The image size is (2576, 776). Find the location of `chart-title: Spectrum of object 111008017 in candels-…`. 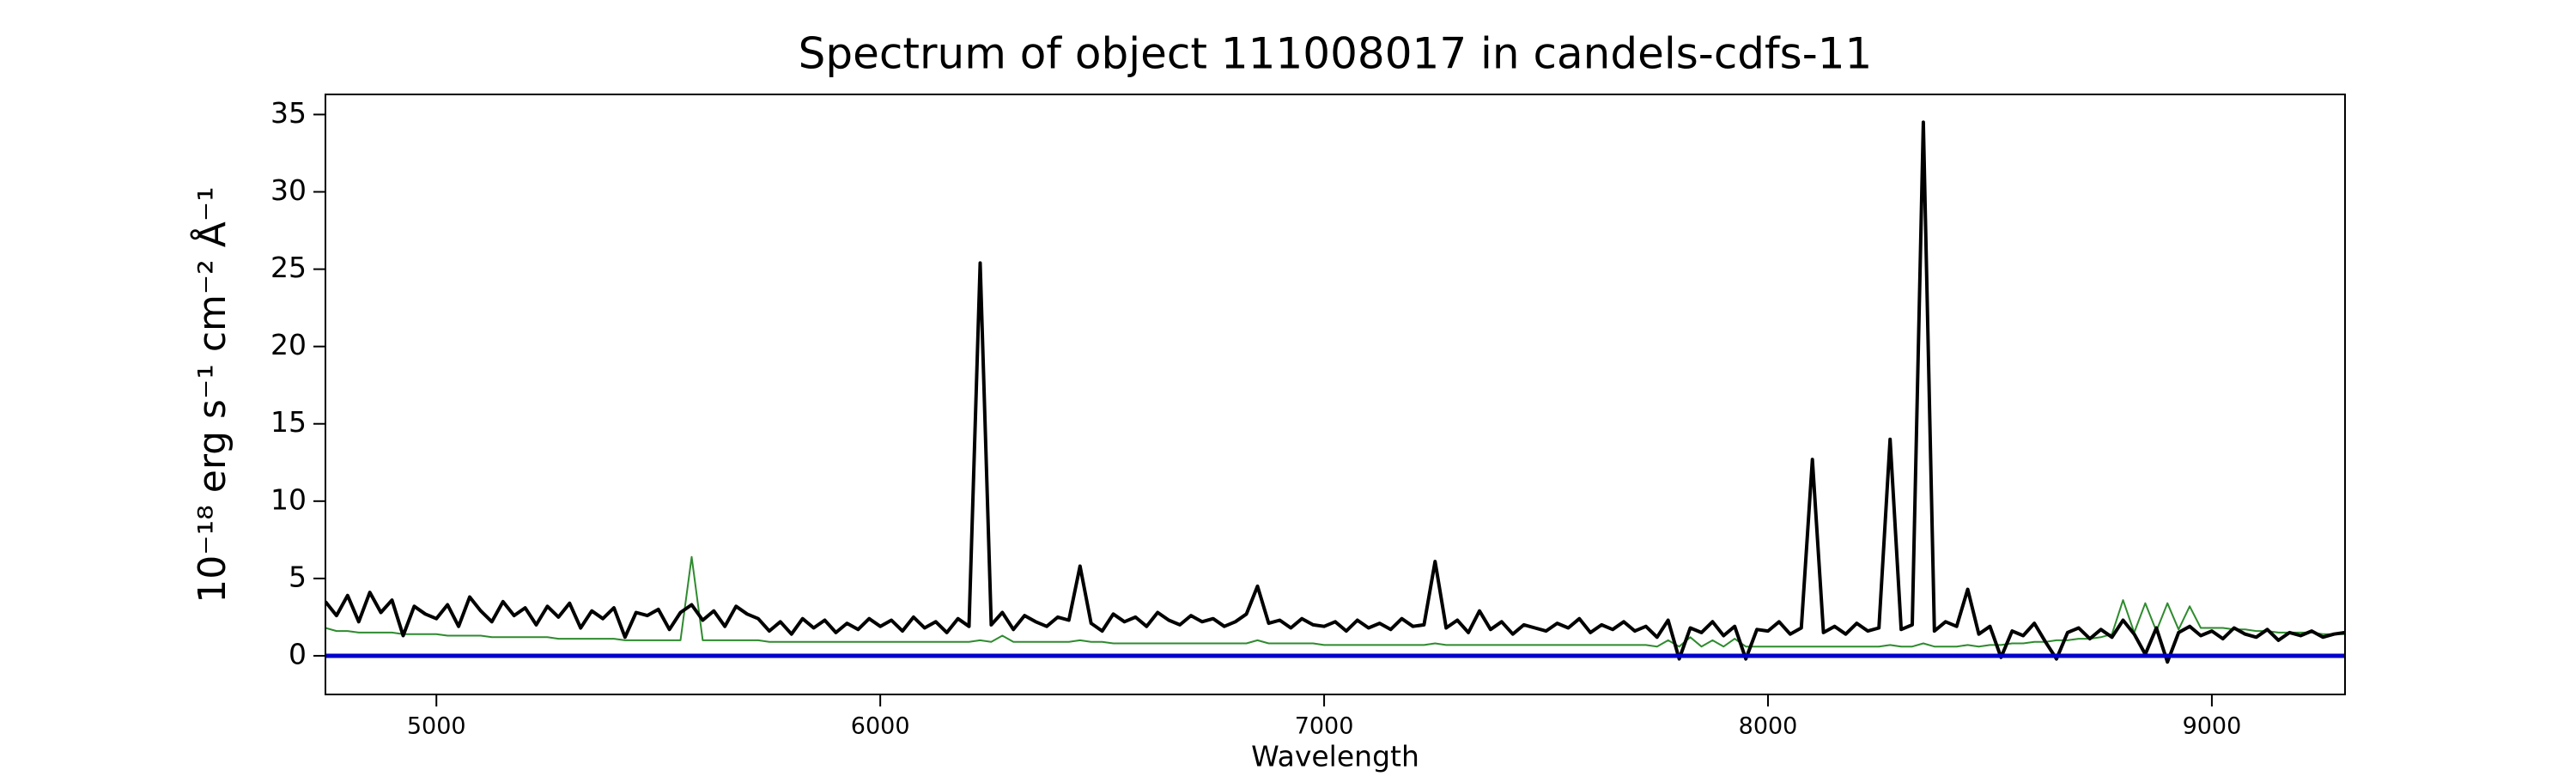

chart-title: Spectrum of object 111008017 in candels-… is located at coordinates (1336, 54).